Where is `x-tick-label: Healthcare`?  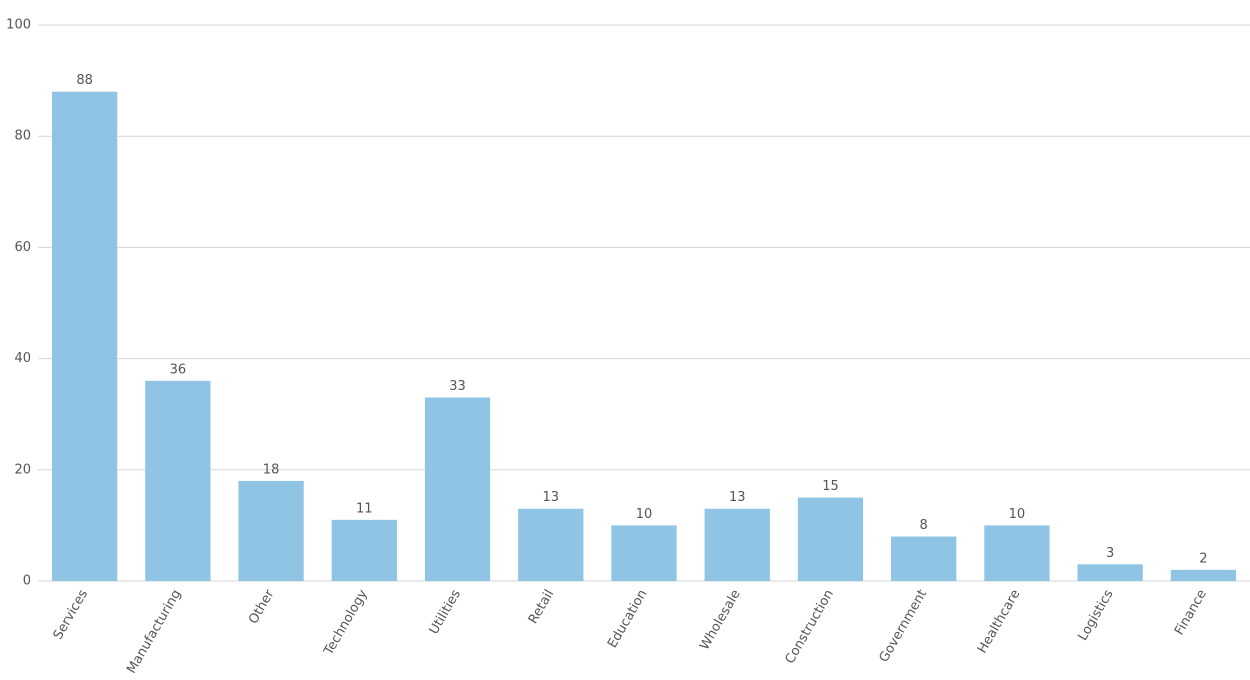 x-tick-label: Healthcare is located at coordinates (999, 621).